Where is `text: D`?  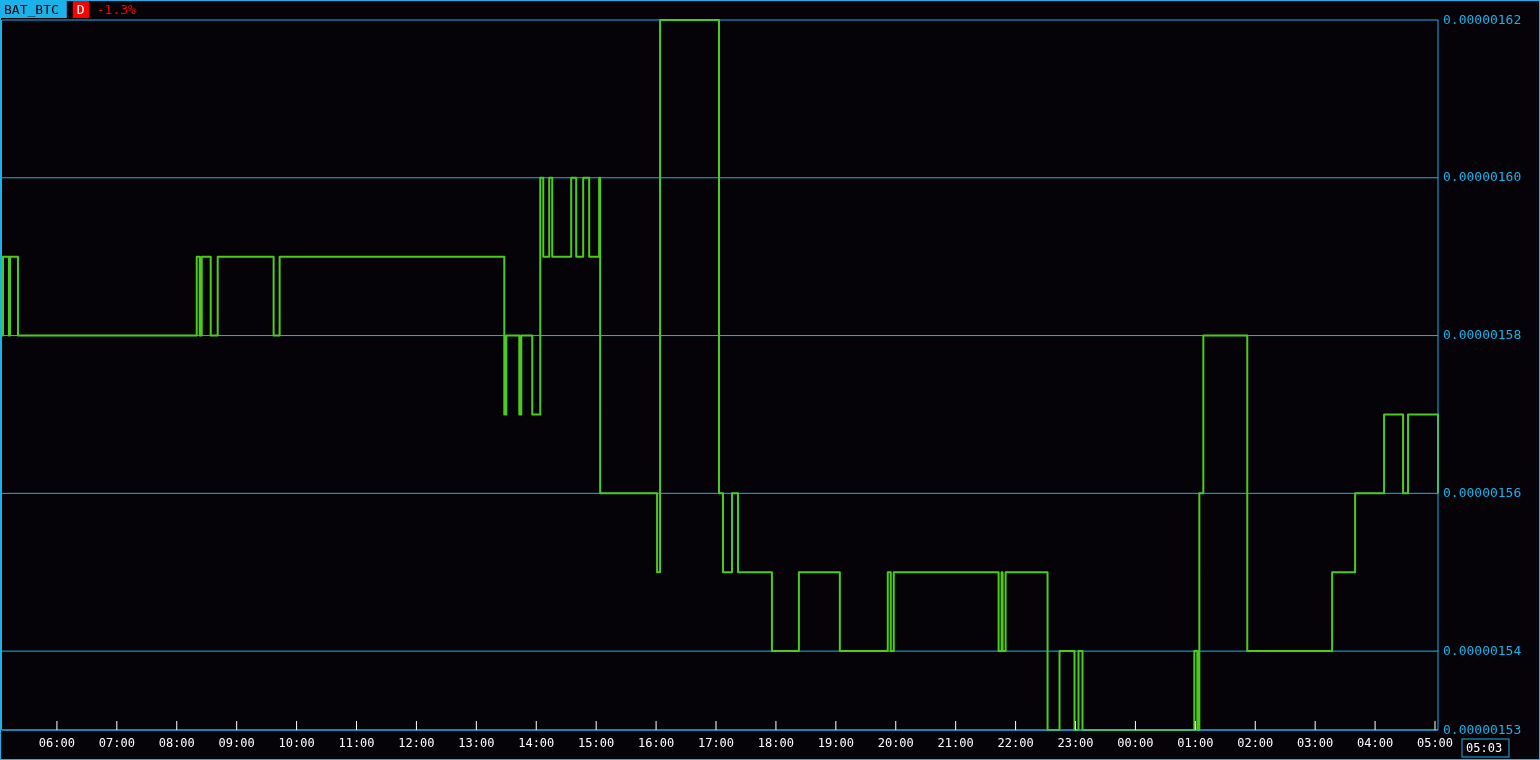 text: D is located at coordinates (80, 9).